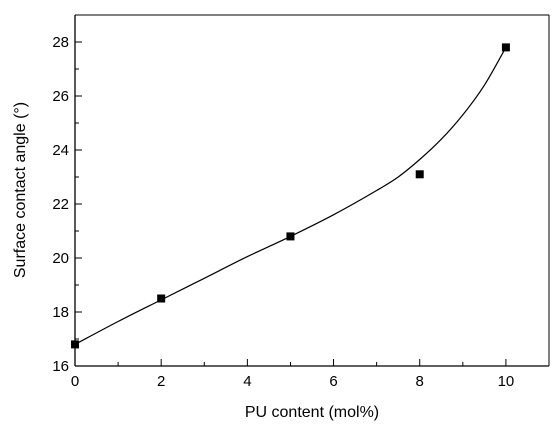 The image size is (552, 428). I want to click on y-tick-label: 22, so click(60, 204).